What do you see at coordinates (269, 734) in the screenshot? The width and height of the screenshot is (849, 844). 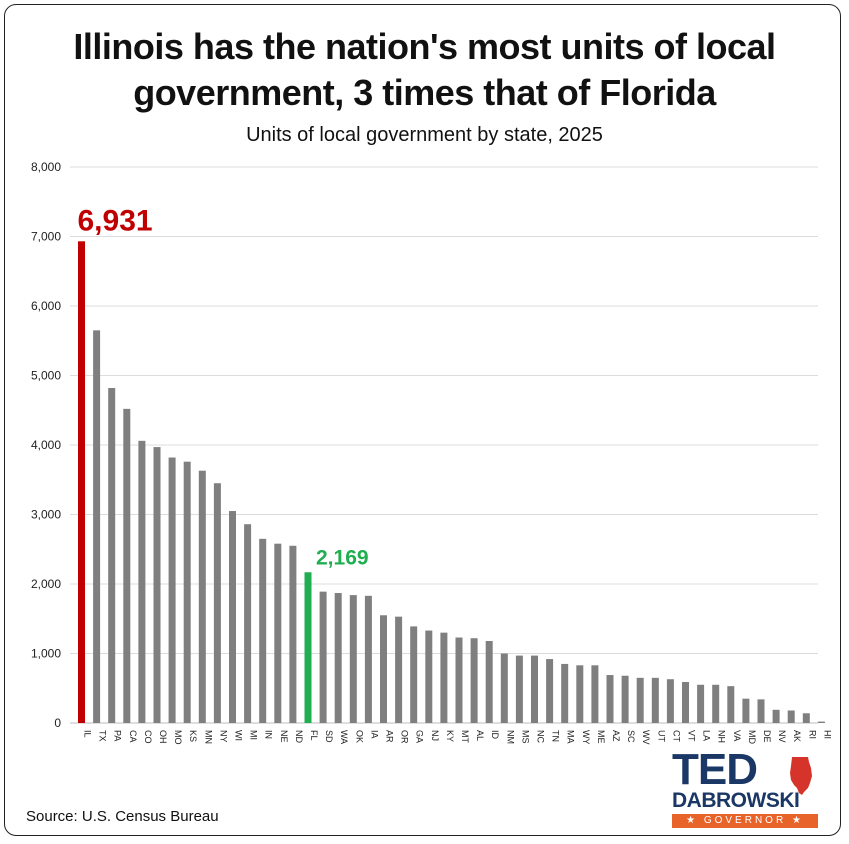 I see `x-tick-label: IN` at bounding box center [269, 734].